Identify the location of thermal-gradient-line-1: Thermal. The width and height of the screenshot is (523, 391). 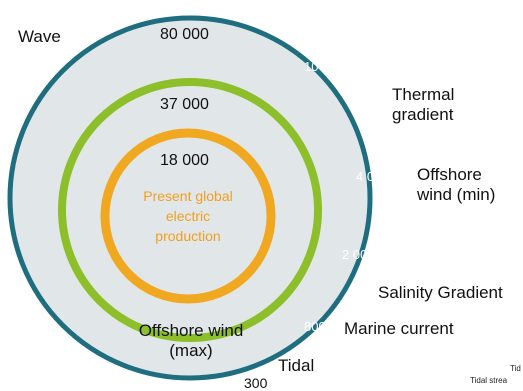
(423, 95).